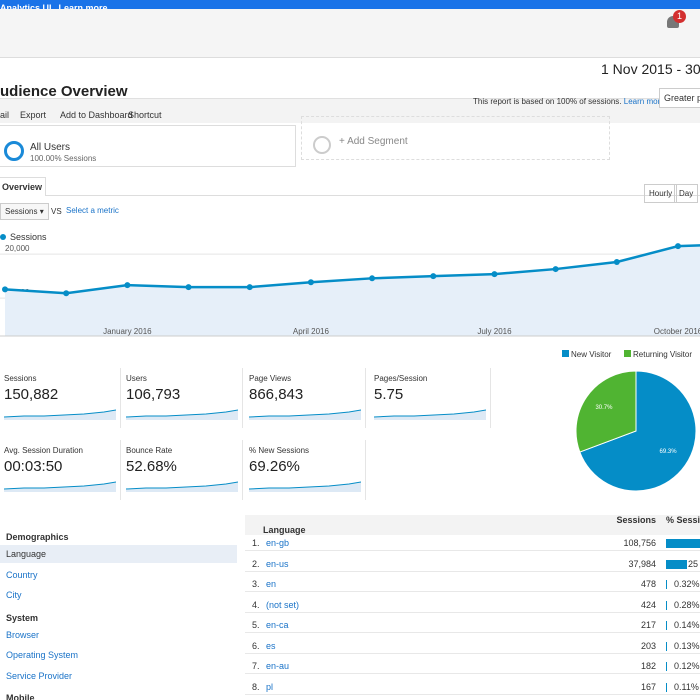  Describe the element at coordinates (639, 543) in the screenshot. I see `sessions-cell: 108,756` at that location.